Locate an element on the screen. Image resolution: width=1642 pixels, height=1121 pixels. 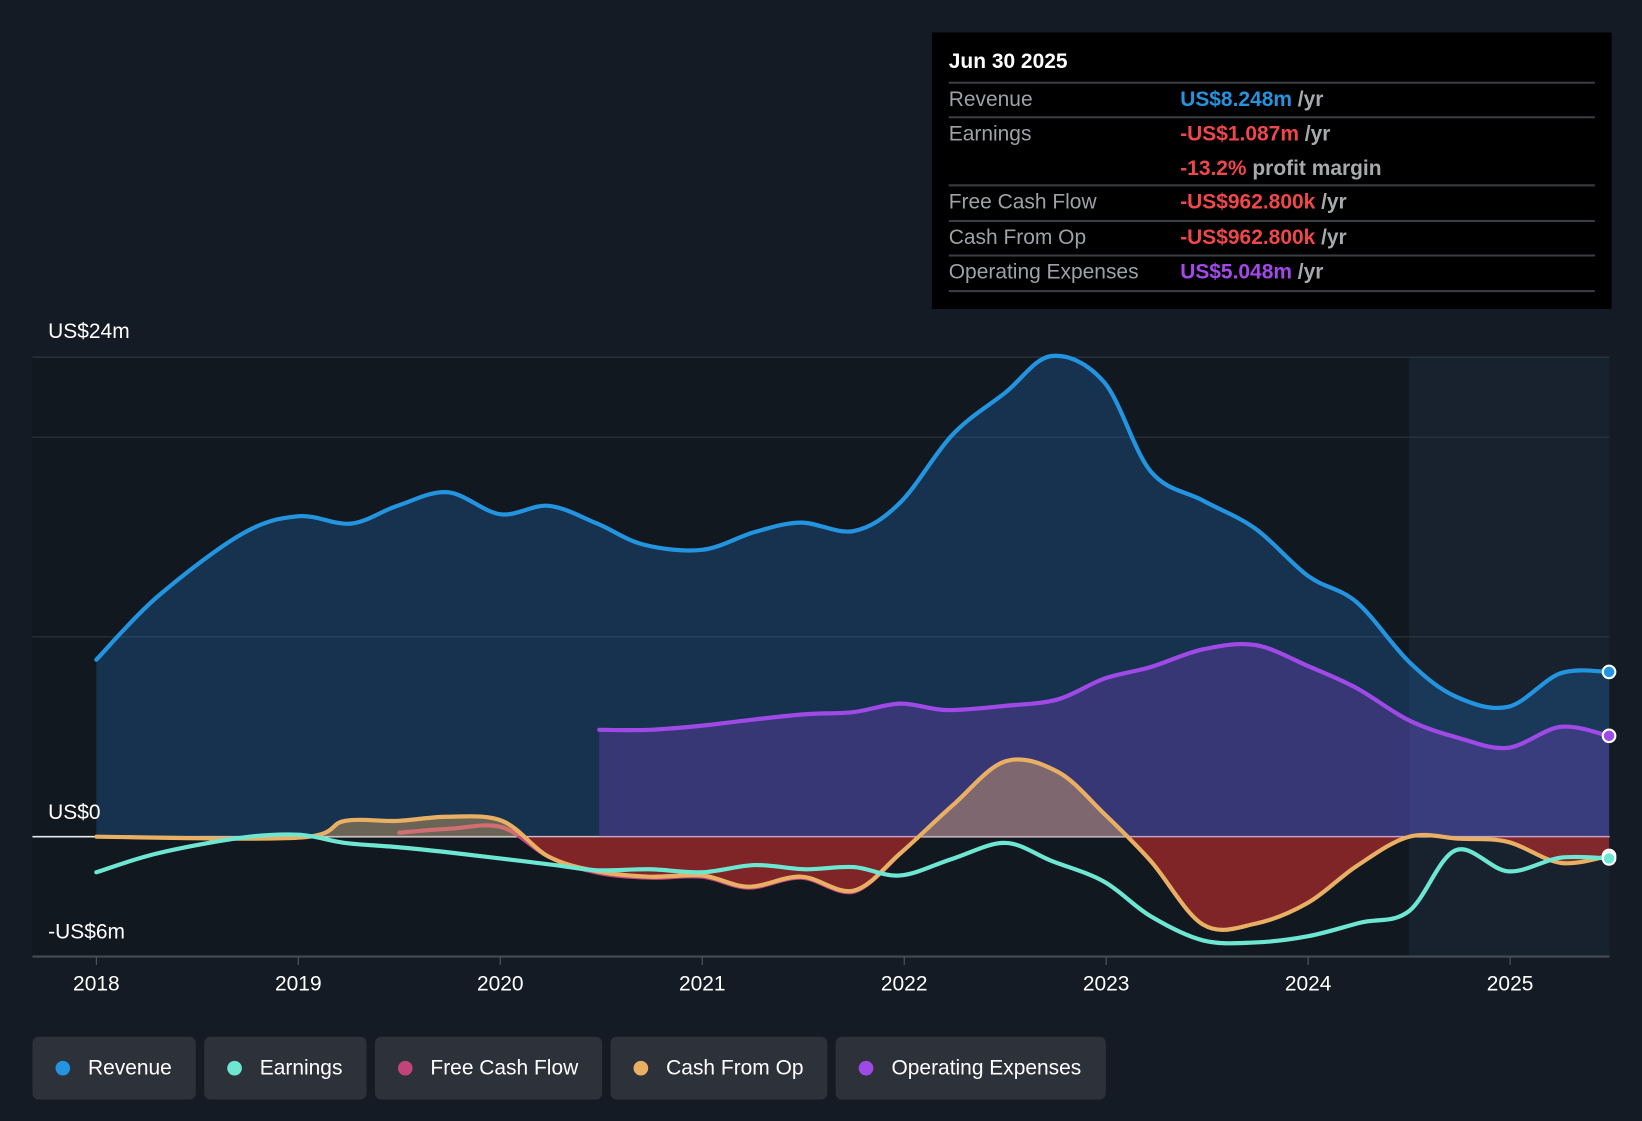
x-tick-label: 2018 is located at coordinates (96, 984).